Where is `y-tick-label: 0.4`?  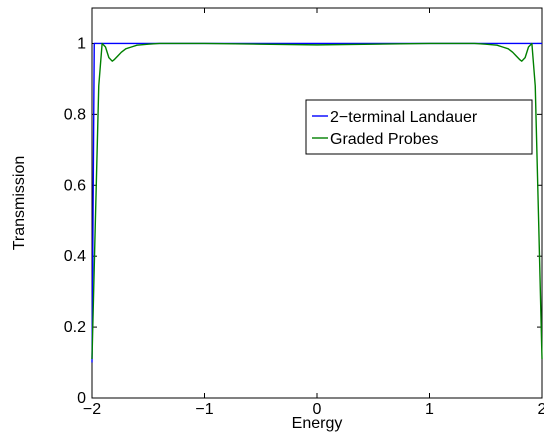
y-tick-label: 0.4 is located at coordinates (75, 256).